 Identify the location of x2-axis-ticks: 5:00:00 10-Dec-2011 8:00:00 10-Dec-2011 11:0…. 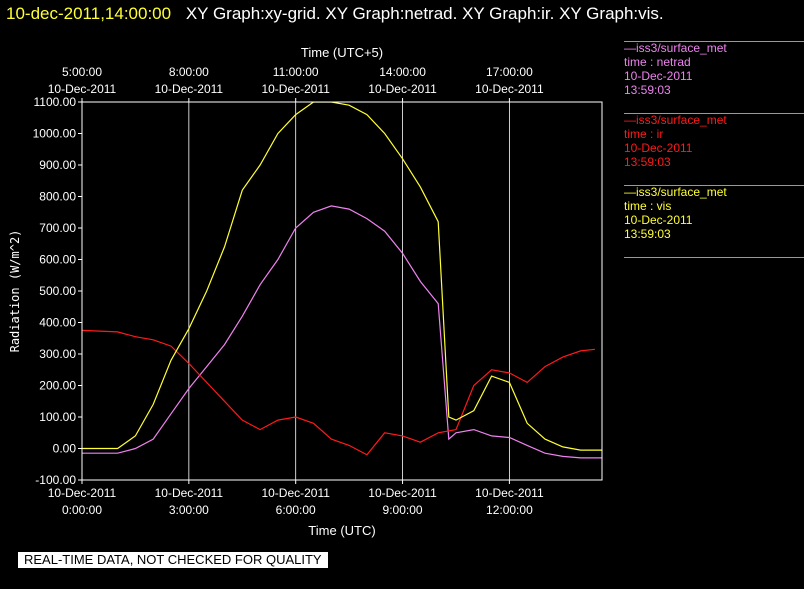
(296, 83).